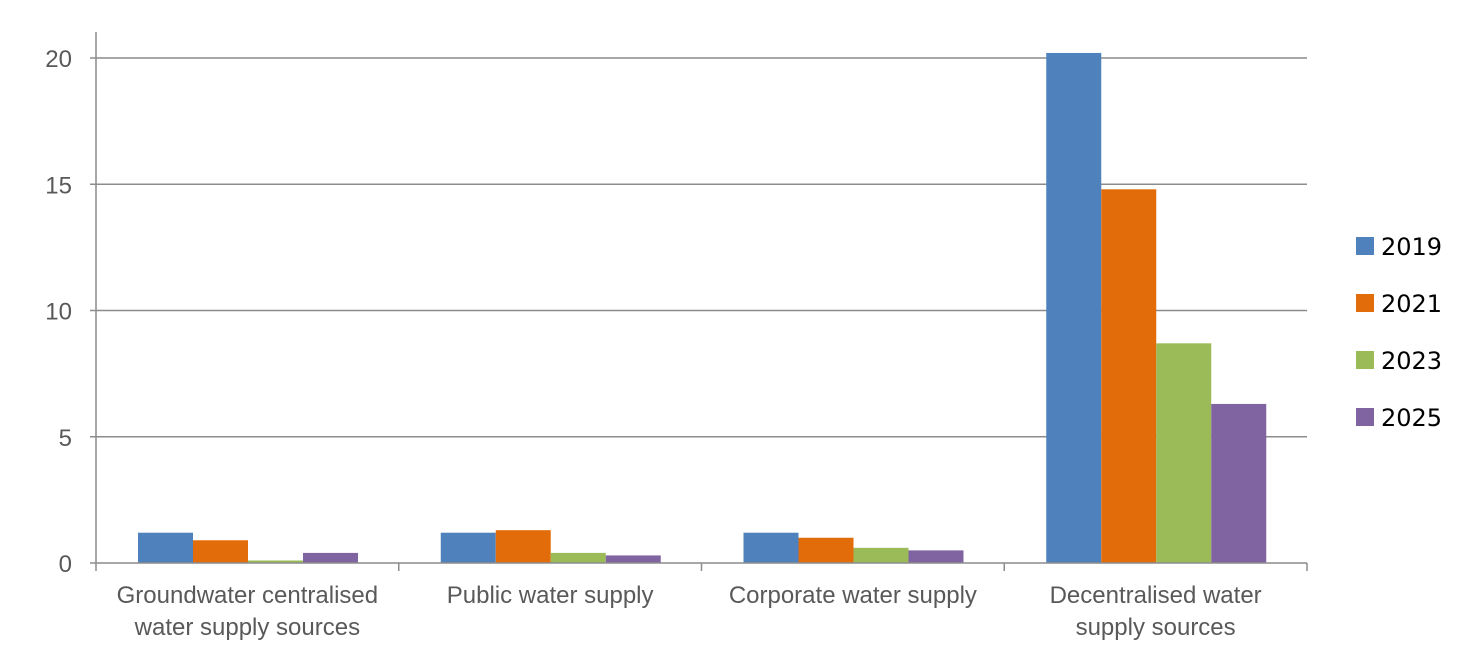 Image resolution: width=1470 pixels, height=668 pixels. I want to click on legend-label: 2019, so click(1411, 247).